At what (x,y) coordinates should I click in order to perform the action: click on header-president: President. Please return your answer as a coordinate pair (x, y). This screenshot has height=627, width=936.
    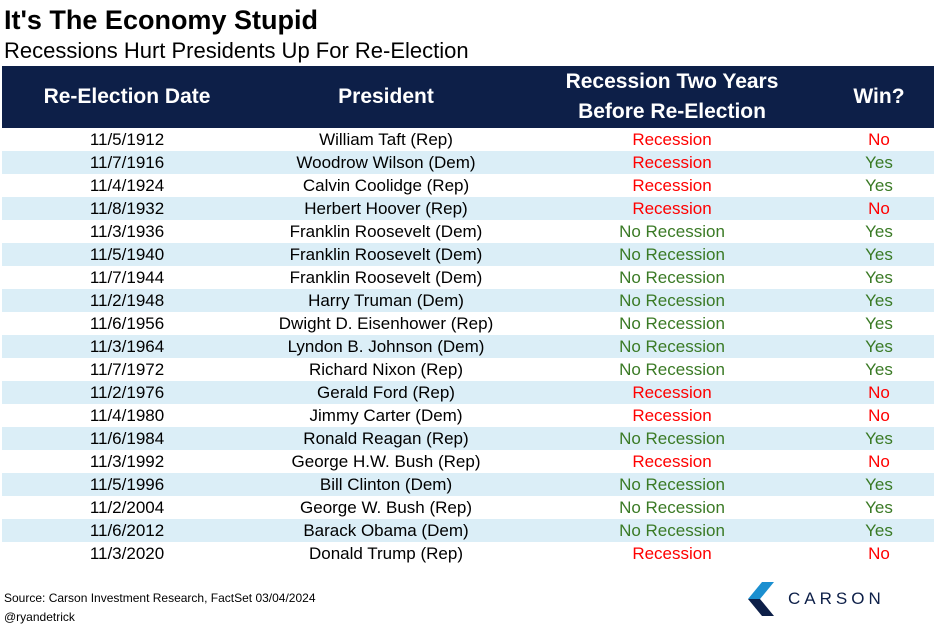
    Looking at the image, I should click on (386, 96).